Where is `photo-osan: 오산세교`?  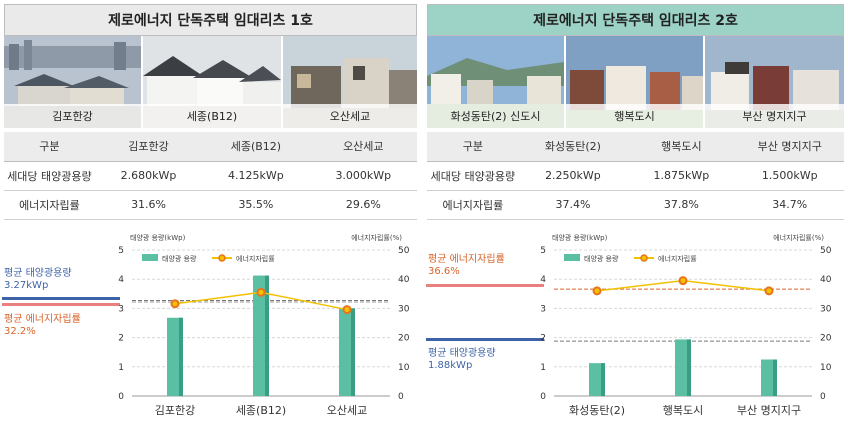 photo-osan: 오산세교 is located at coordinates (350, 82).